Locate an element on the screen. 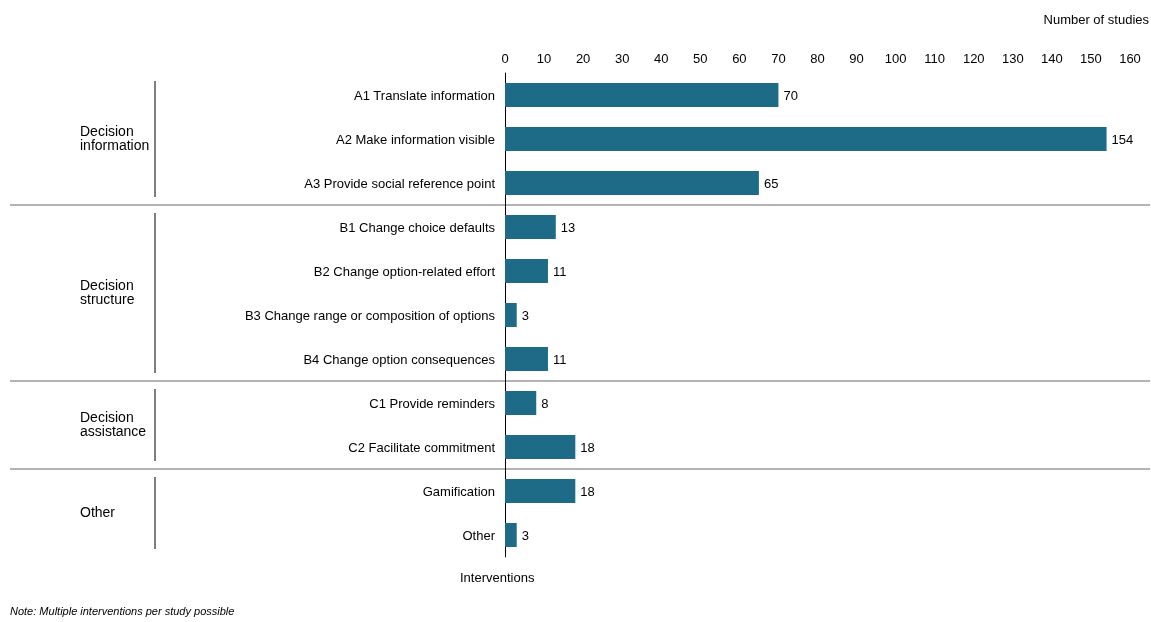 The width and height of the screenshot is (1151, 622). data-label: 154 is located at coordinates (1122, 139).